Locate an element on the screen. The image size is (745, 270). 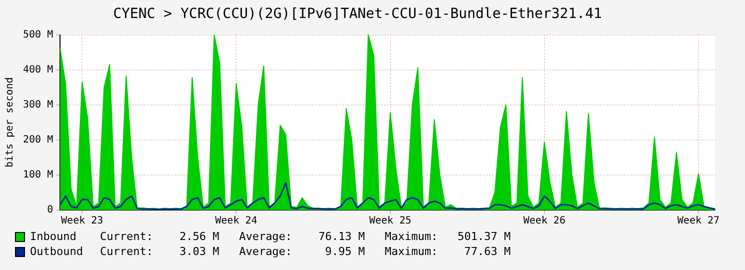
x-tick-label: Week 27 is located at coordinates (698, 221).